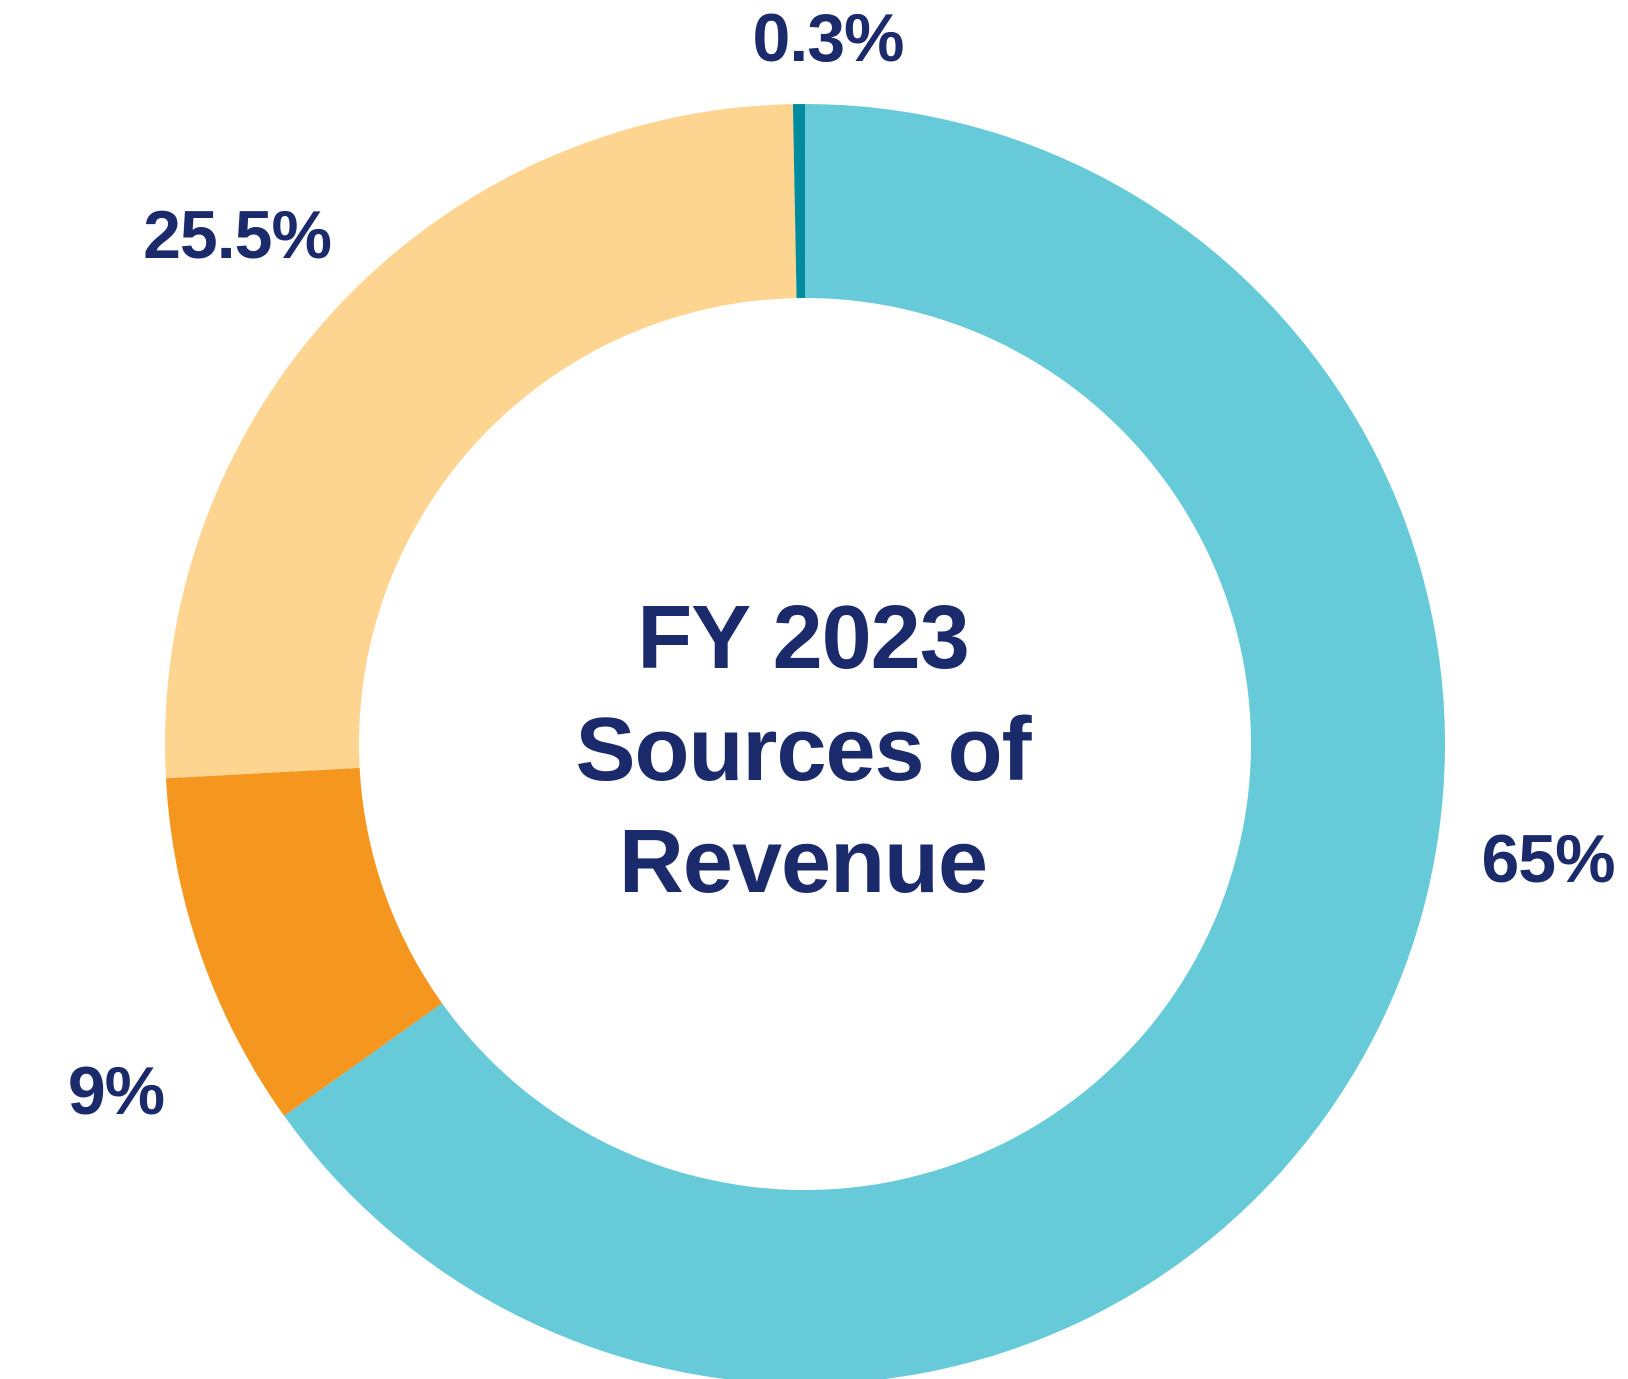 The height and width of the screenshot is (1379, 1628). What do you see at coordinates (803, 862) in the screenshot?
I see `chart-title-line-3: Revenue` at bounding box center [803, 862].